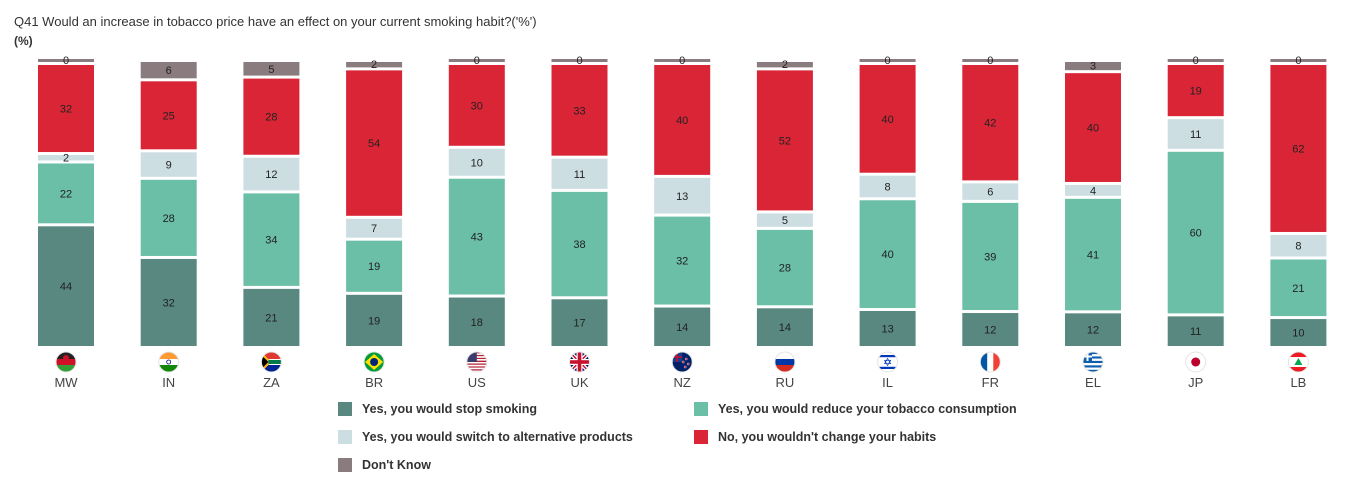  Describe the element at coordinates (477, 323) in the screenshot. I see `data-label: 18` at that location.